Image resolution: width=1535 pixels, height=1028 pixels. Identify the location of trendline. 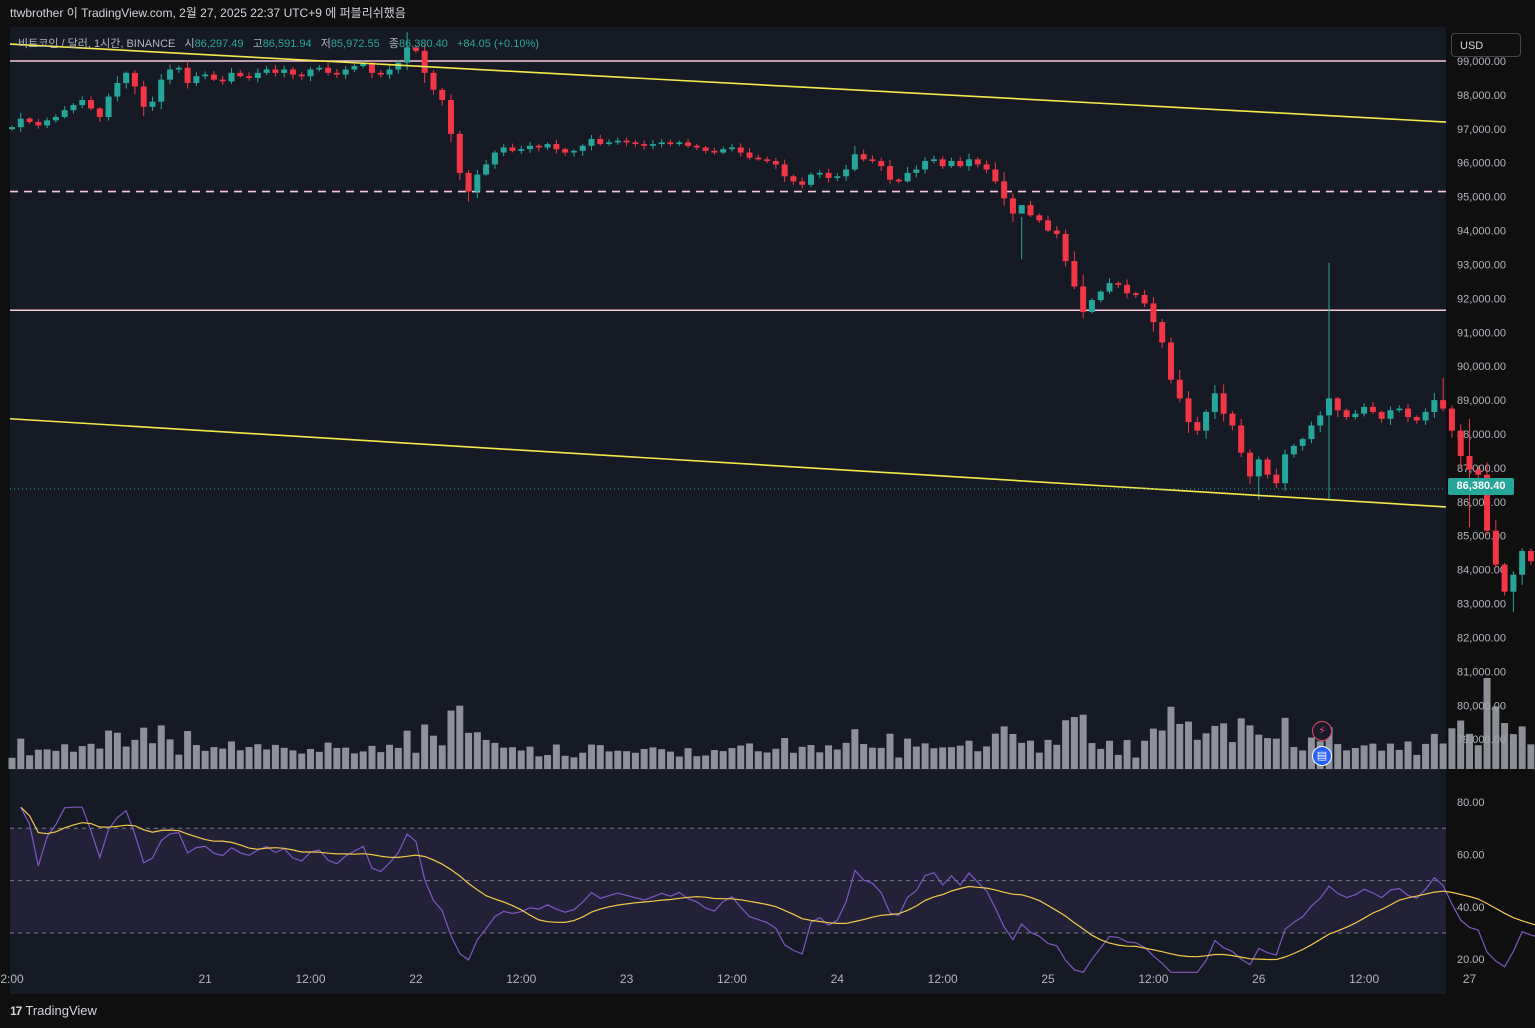
(728, 83).